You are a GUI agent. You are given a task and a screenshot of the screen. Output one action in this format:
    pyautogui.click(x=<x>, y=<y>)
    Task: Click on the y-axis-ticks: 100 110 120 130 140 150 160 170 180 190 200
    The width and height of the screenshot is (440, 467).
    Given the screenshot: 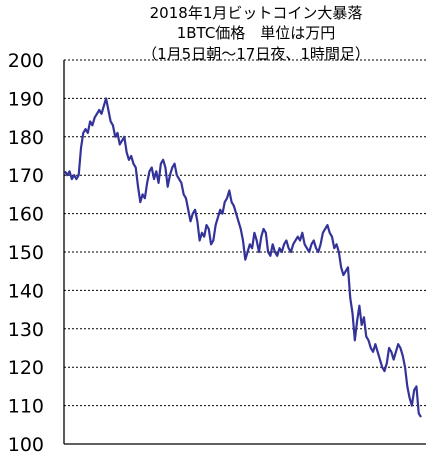 What is the action you would take?
    pyautogui.click(x=26, y=253)
    